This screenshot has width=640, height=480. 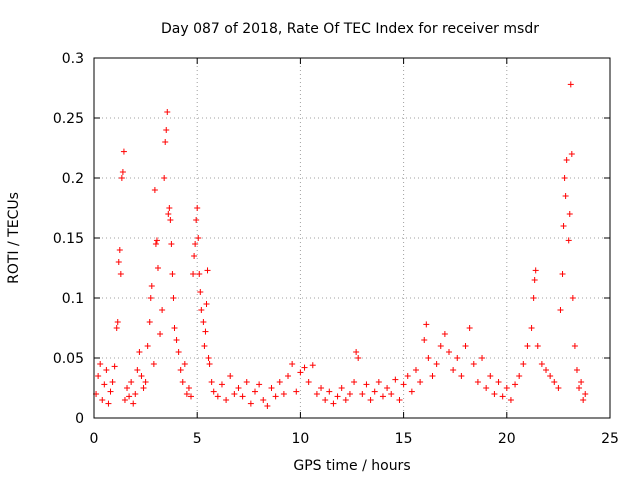 What do you see at coordinates (197, 439) in the screenshot?
I see `x-tick-label: 5` at bounding box center [197, 439].